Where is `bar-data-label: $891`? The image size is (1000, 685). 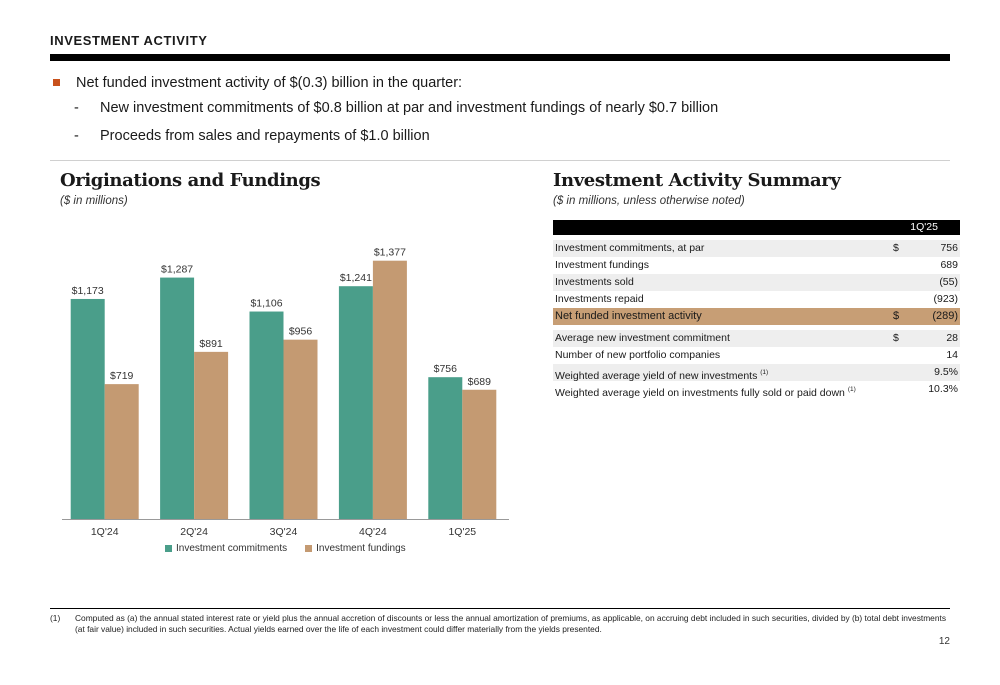 bar-data-label: $891 is located at coordinates (211, 344).